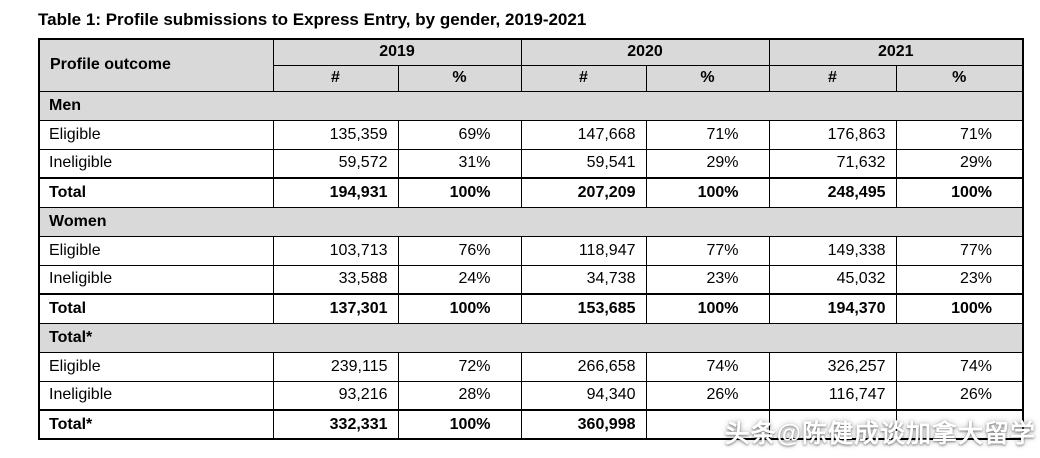 This screenshot has width=1040, height=458. What do you see at coordinates (583, 424) in the screenshot?
I see `count-cell: 360,998` at bounding box center [583, 424].